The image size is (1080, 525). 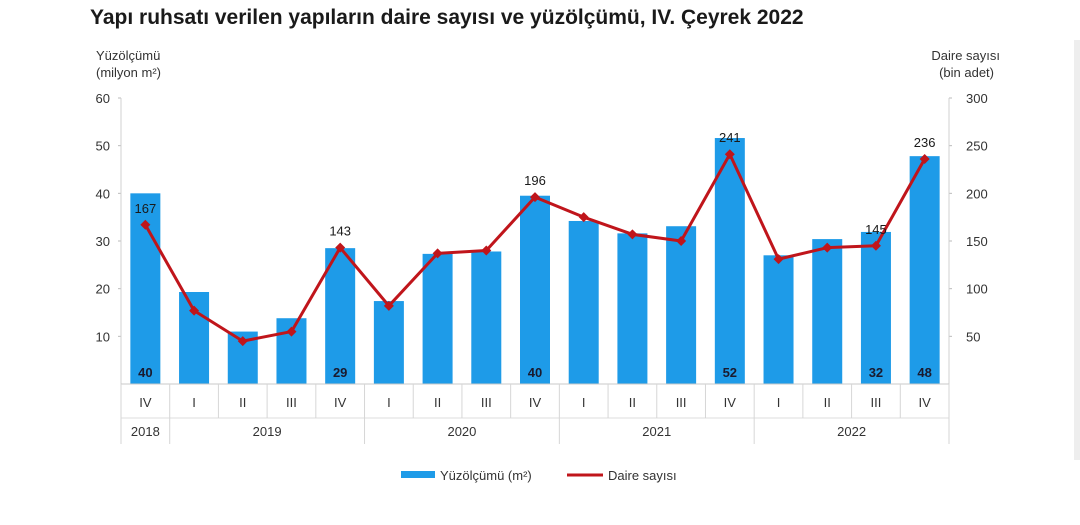 I want to click on bar-value-label: 52, so click(x=730, y=372).